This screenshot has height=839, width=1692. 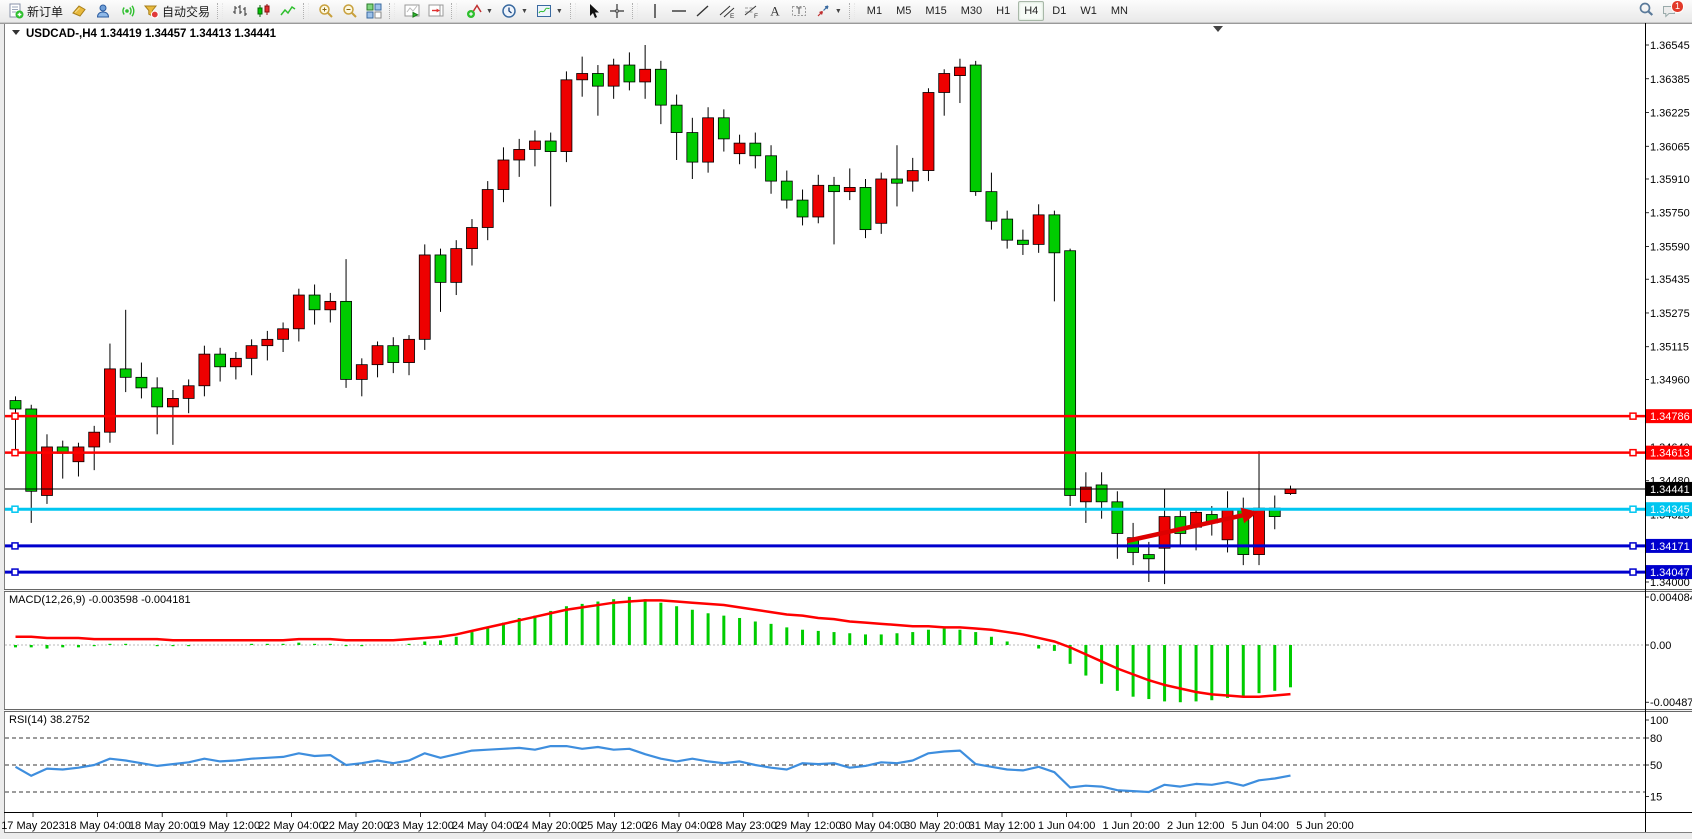 What do you see at coordinates (1669, 348) in the screenshot?
I see `price-tick-label: 1.35115` at bounding box center [1669, 348].